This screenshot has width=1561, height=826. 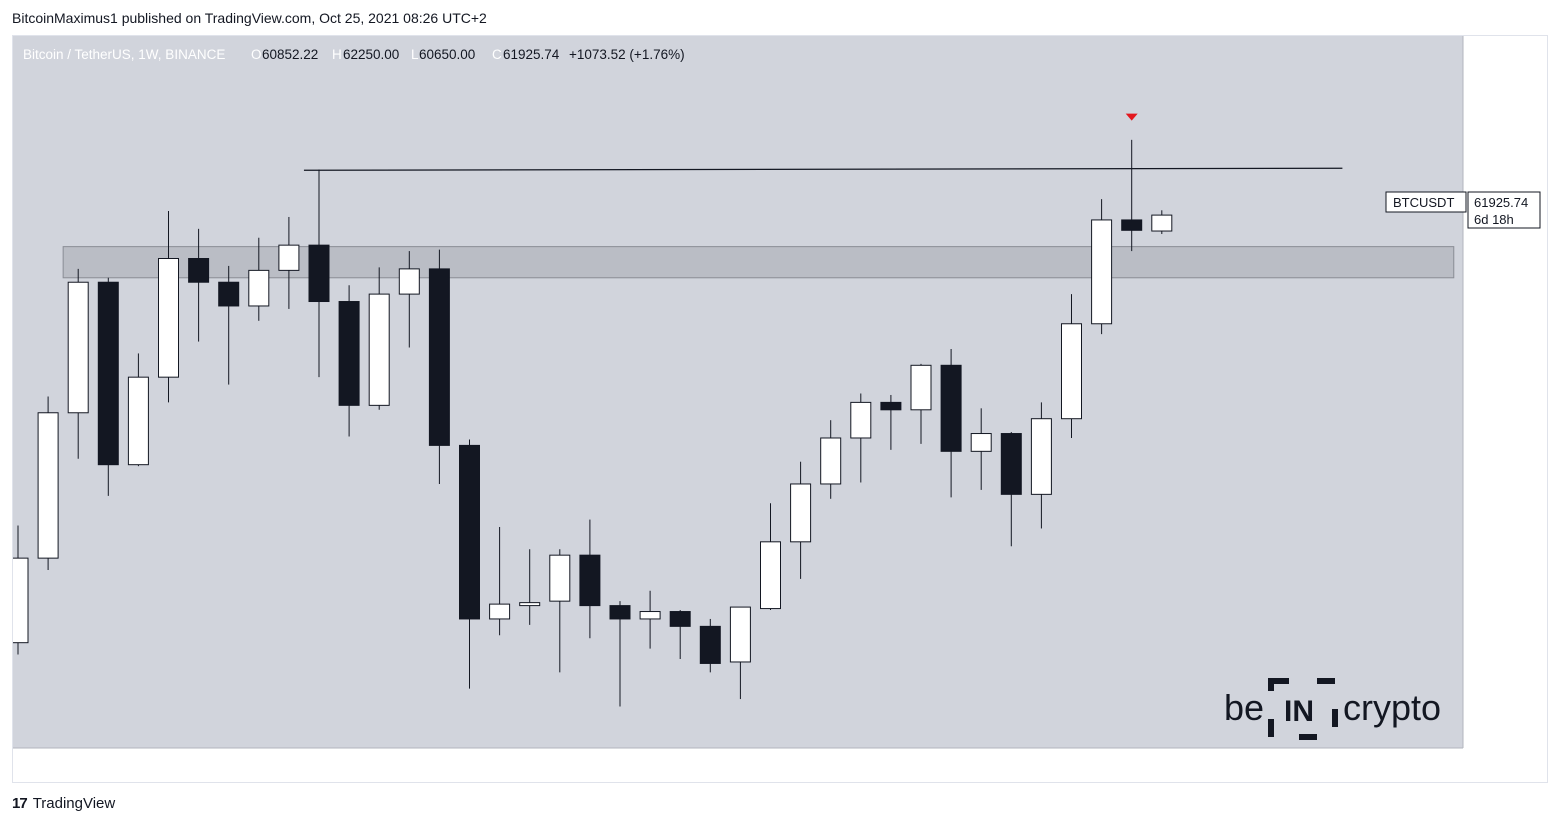 I want to click on price-scale-top-partial: 72500.00, so click(x=1515, y=41).